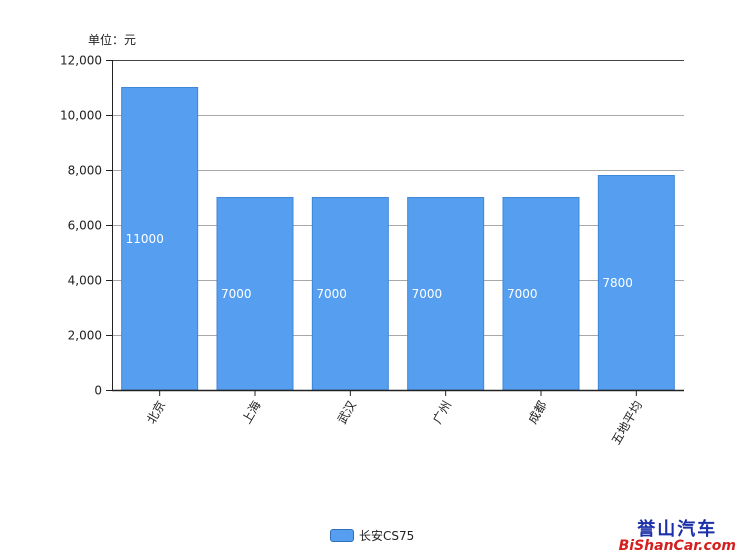 The image size is (744, 557). Describe the element at coordinates (627, 423) in the screenshot. I see `x-tick-label: 五地平均` at that location.